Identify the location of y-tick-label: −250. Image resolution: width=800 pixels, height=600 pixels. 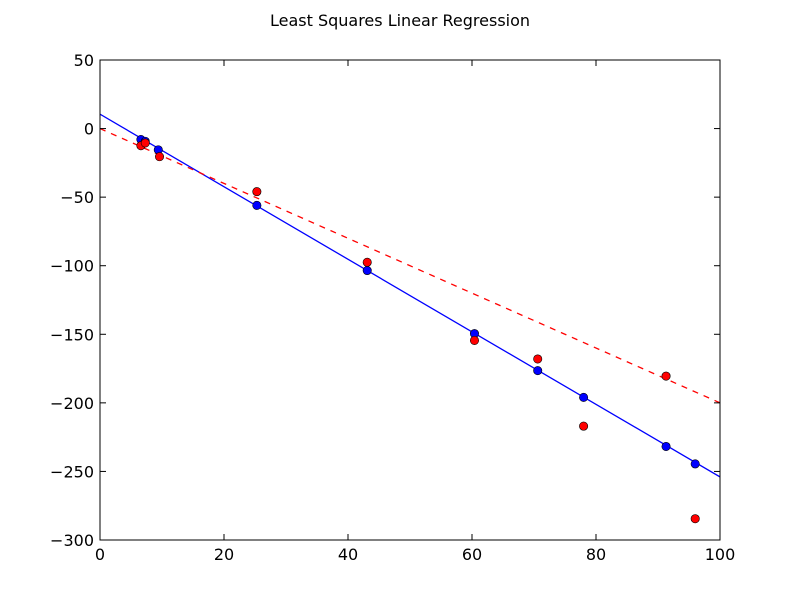
(72, 471).